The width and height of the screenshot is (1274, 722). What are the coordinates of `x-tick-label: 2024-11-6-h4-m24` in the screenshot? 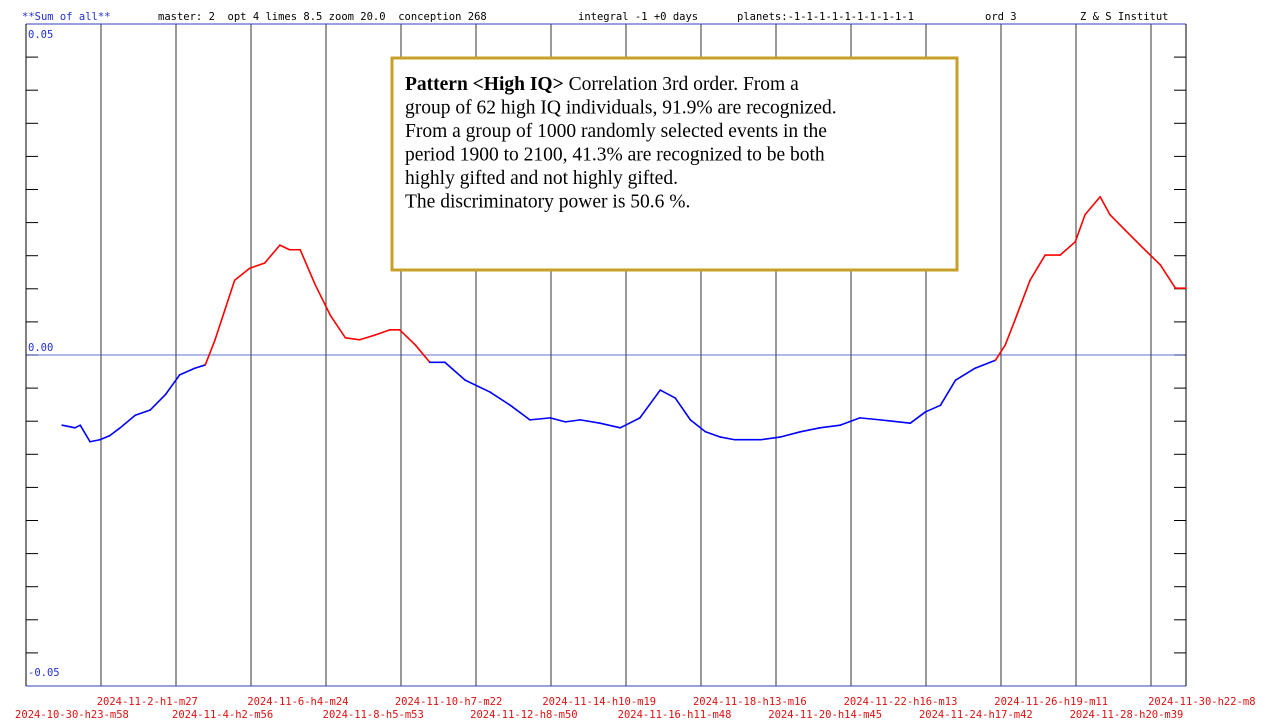 It's located at (297, 702).